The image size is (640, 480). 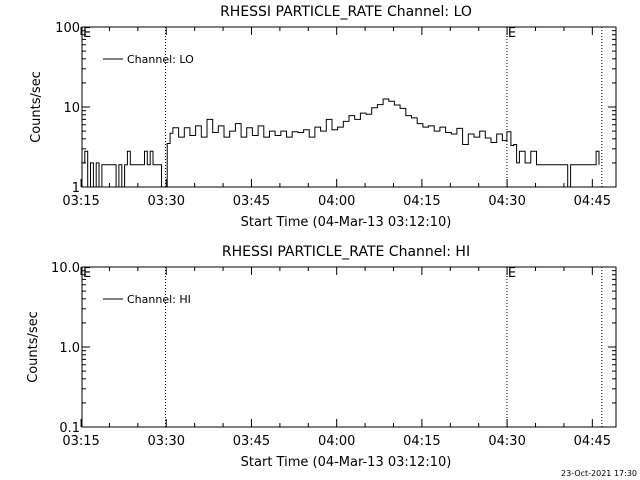 I want to click on y-tick-label: 1.0, so click(x=69, y=348).